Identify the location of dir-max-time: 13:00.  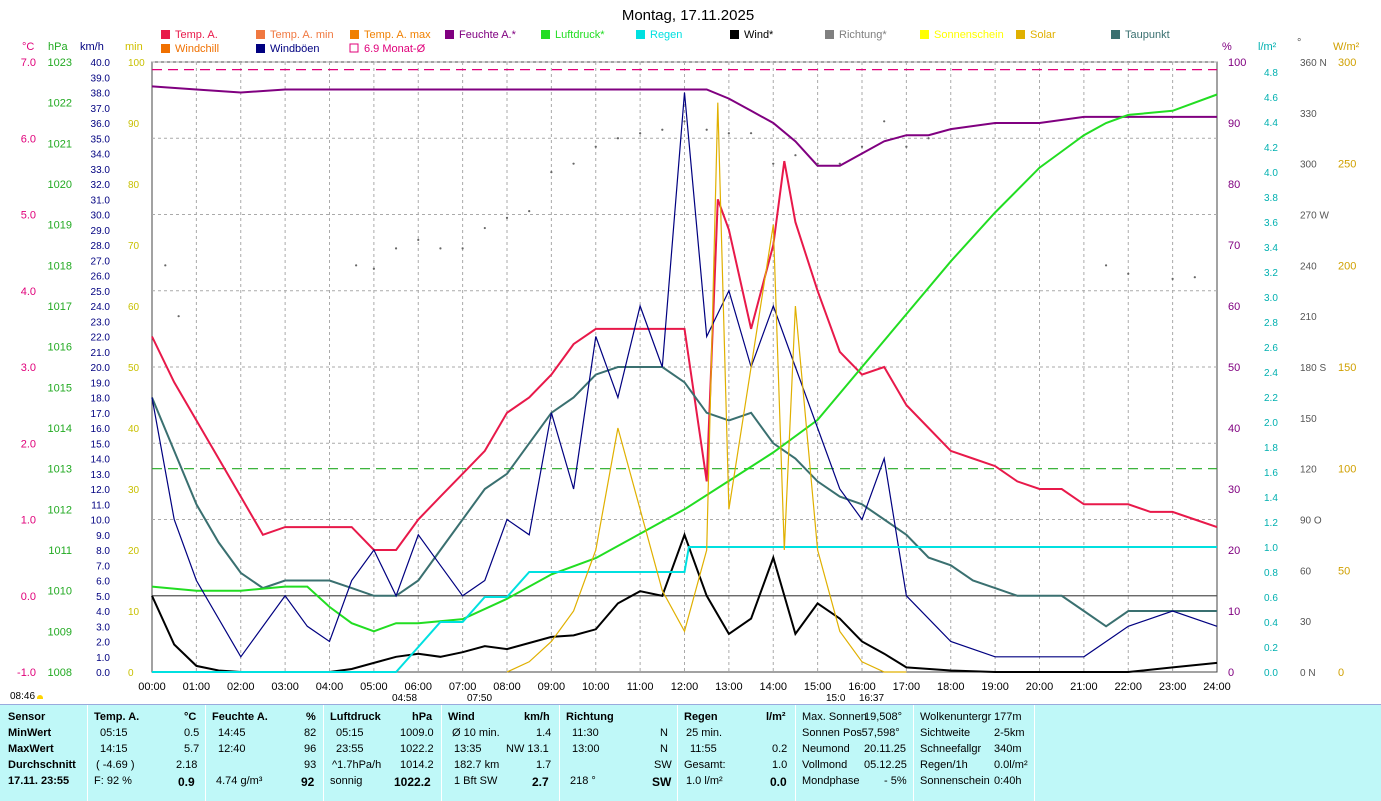
(586, 749).